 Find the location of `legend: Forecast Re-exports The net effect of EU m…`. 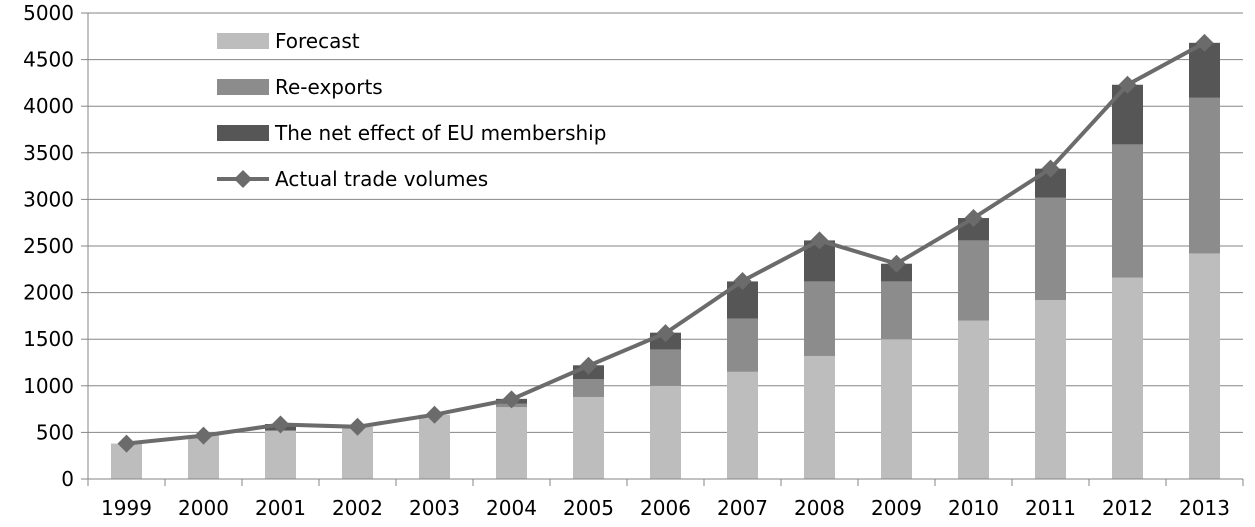

legend: Forecast Re-exports The net effect of EU m… is located at coordinates (411, 110).